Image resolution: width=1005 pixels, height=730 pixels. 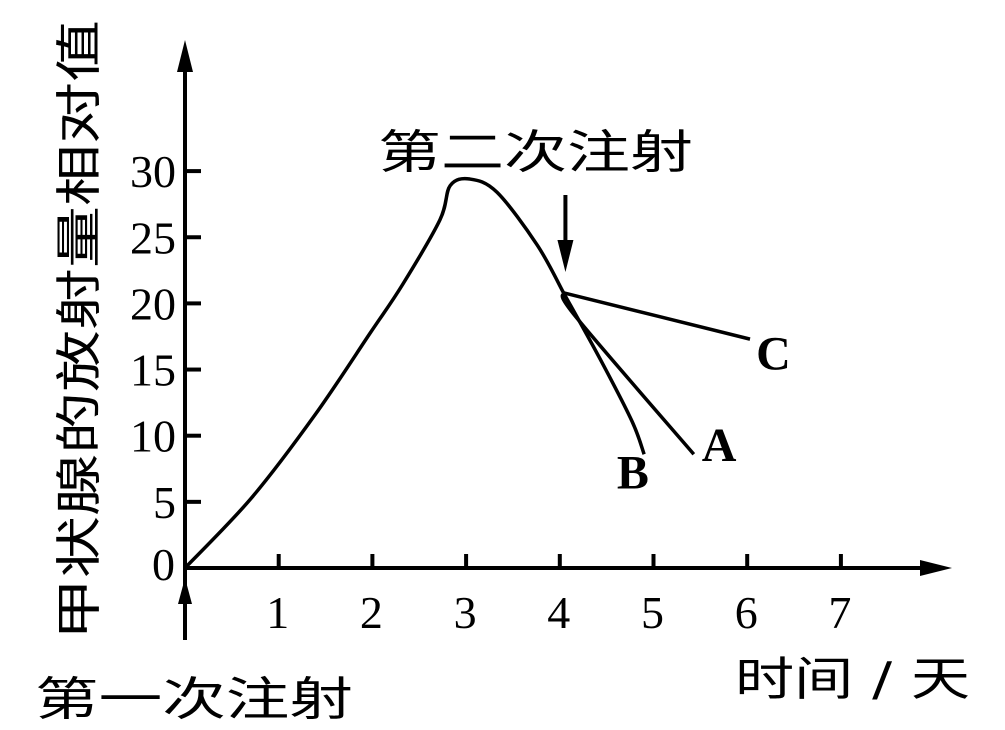 I want to click on series-line-A, so click(x=628, y=374).